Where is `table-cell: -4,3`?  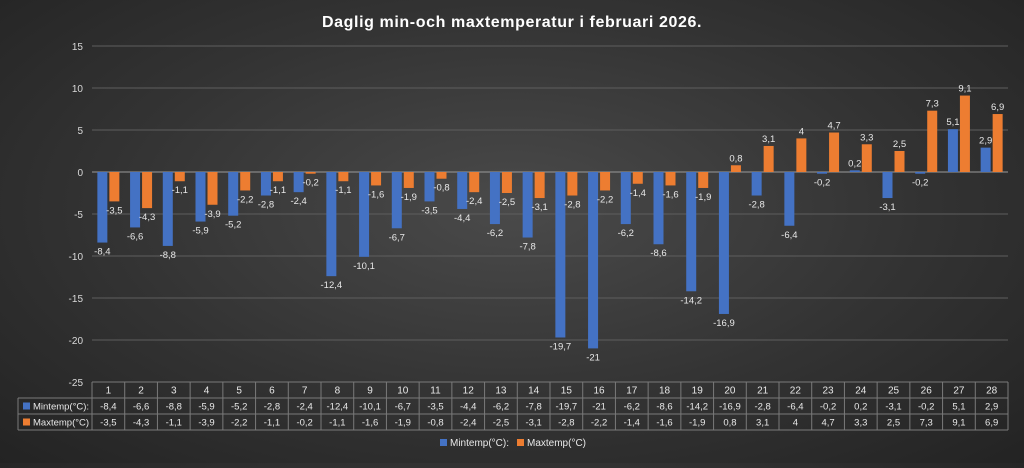 table-cell: -4,3 is located at coordinates (141, 423).